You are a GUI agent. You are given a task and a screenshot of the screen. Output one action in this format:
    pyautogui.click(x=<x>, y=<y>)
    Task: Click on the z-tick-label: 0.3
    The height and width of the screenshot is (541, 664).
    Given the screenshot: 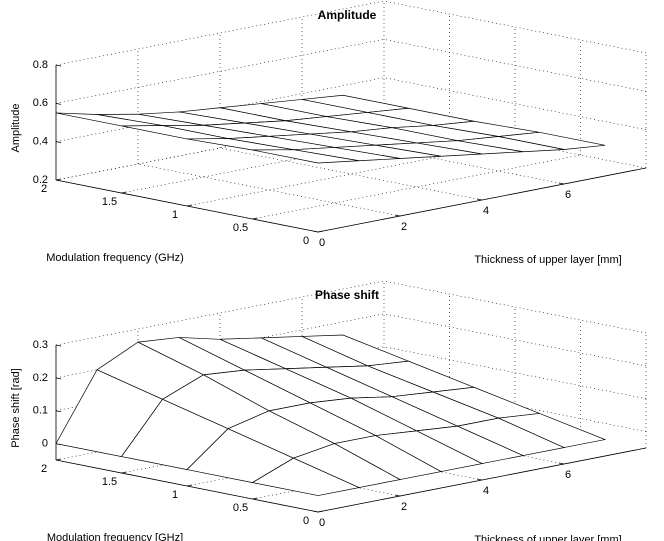 What is the action you would take?
    pyautogui.click(x=40, y=345)
    